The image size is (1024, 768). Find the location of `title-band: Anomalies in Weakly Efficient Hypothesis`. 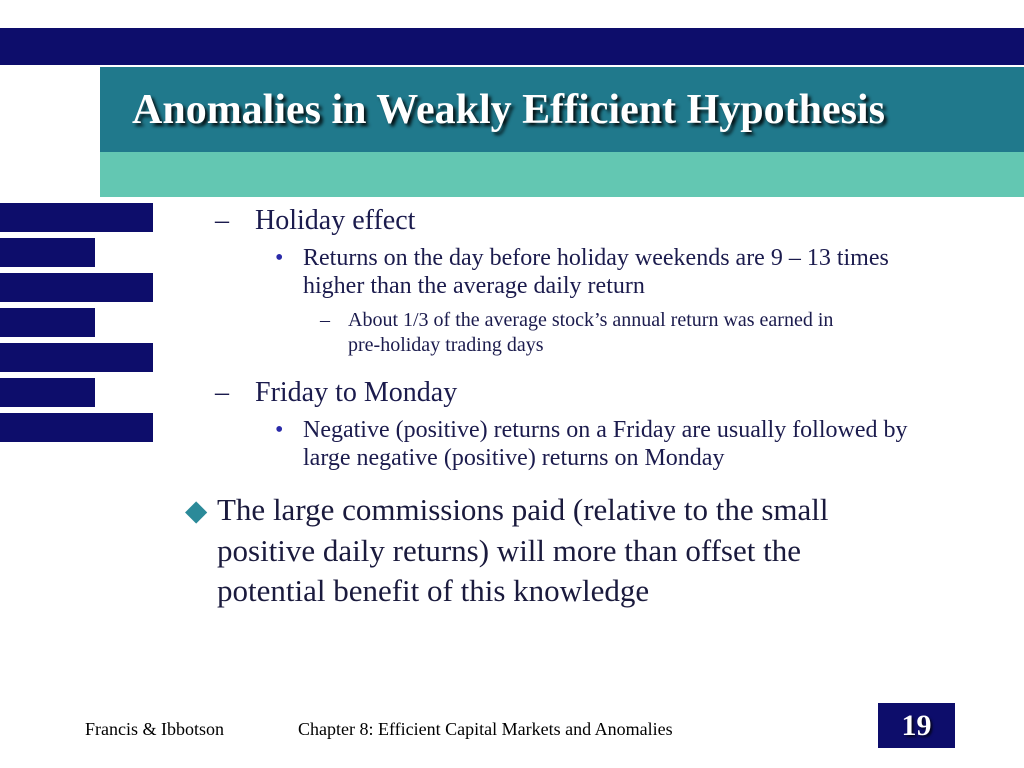

title-band: Anomalies in Weakly Efficient Hypothesis is located at coordinates (562, 109).